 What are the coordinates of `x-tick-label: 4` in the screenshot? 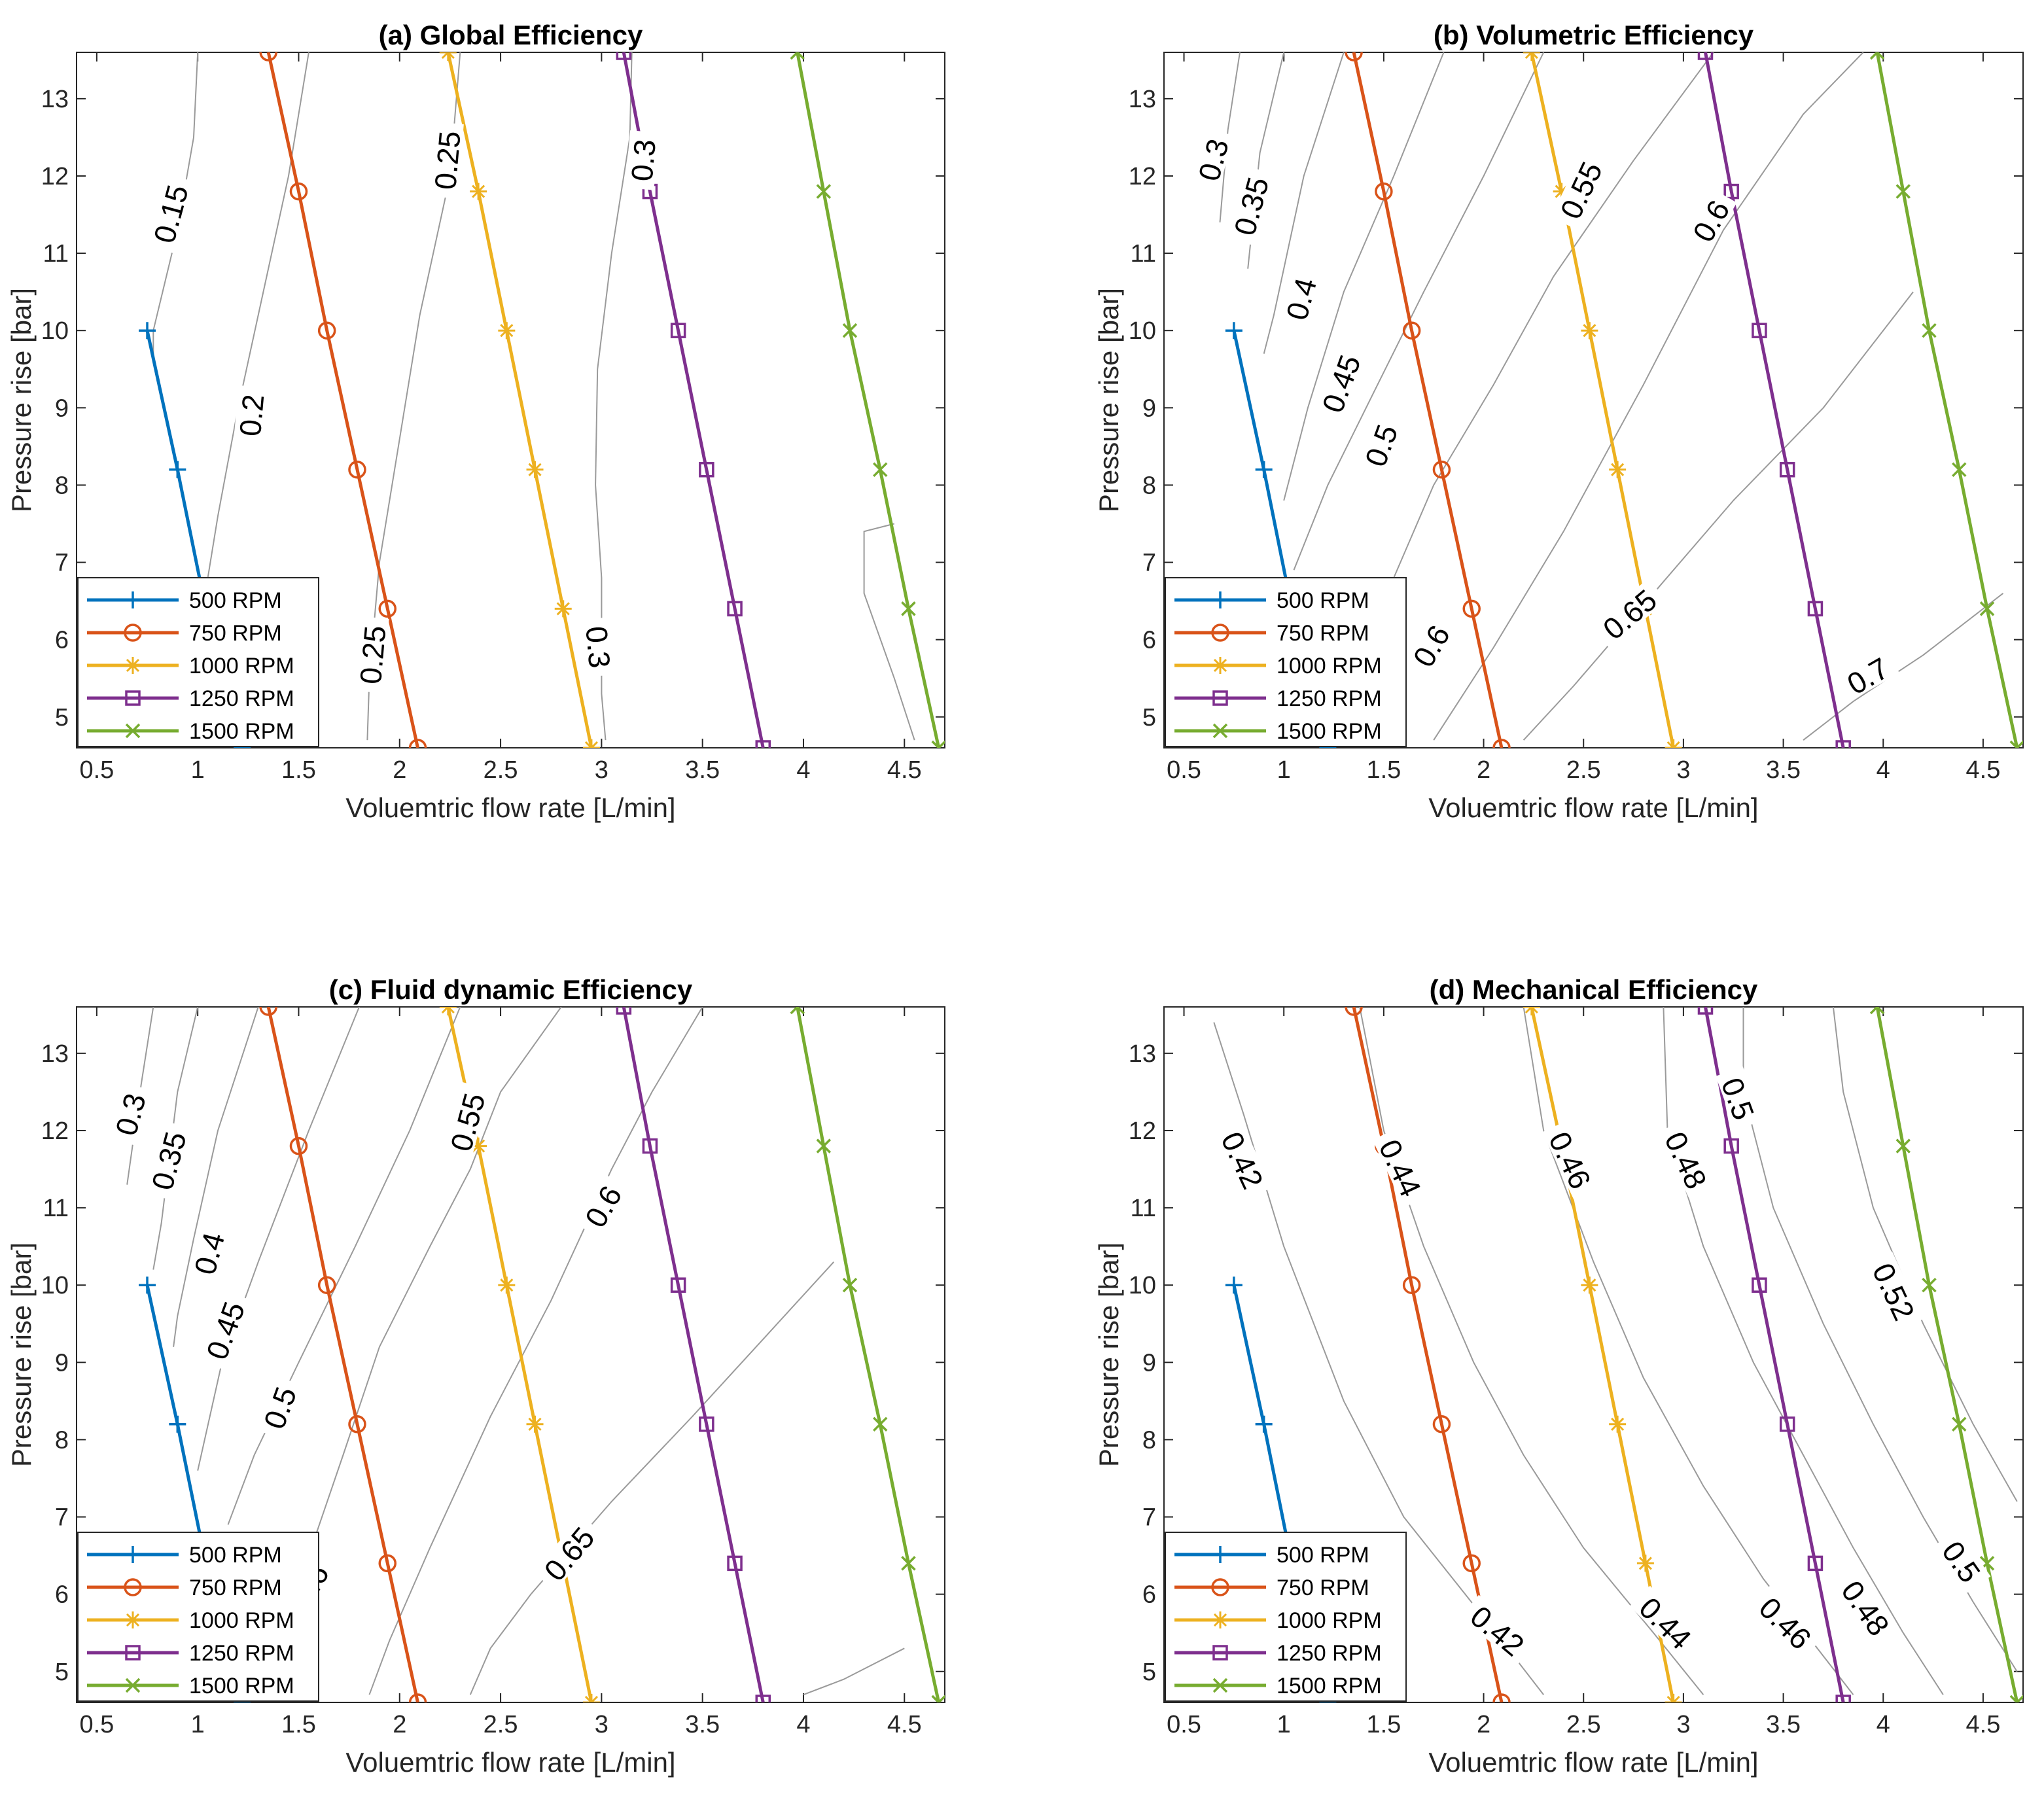 It's located at (1883, 1725).